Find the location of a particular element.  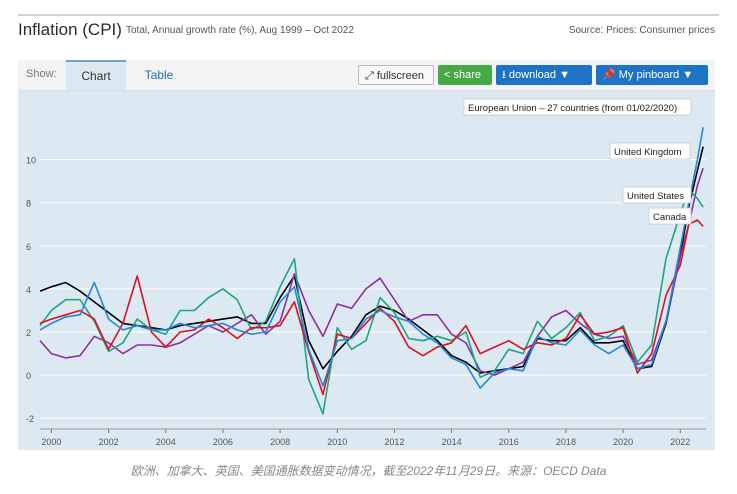

share-label: share is located at coordinates (467, 75).